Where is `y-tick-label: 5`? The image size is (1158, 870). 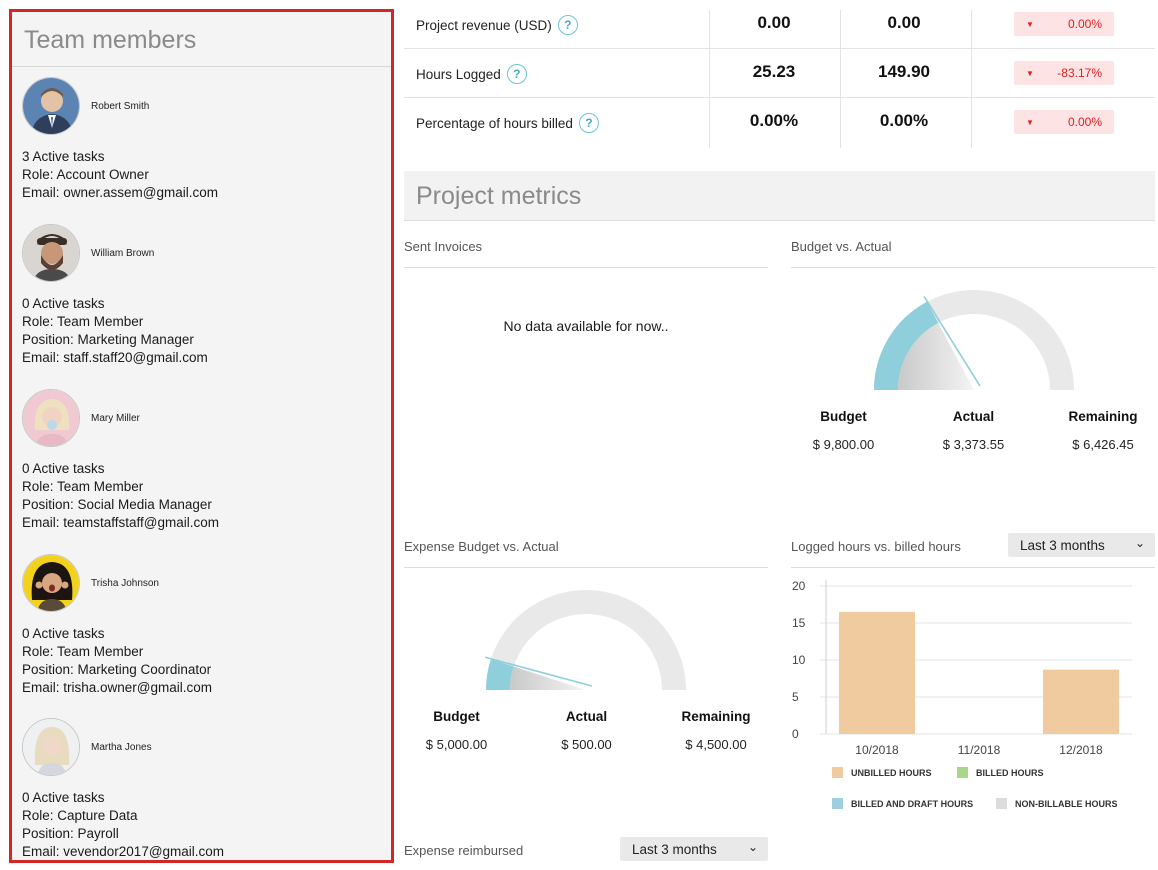 y-tick-label: 5 is located at coordinates (795, 697).